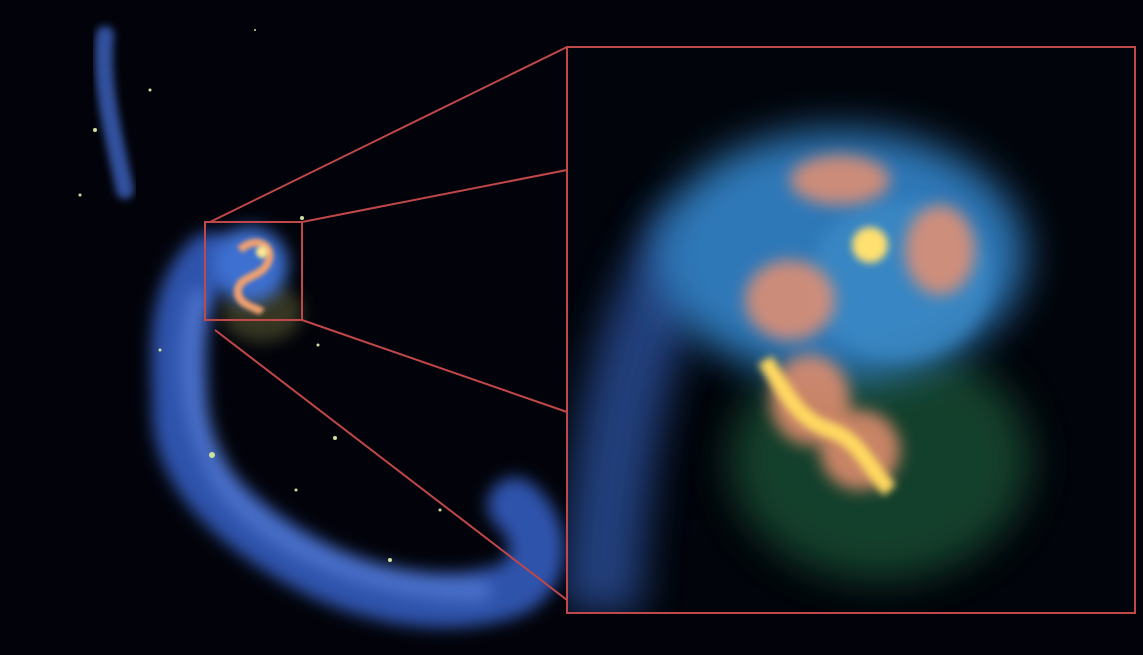 The height and width of the screenshot is (655, 1143). Describe the element at coordinates (257, 284) in the screenshot. I see `galaxy-core-small` at that location.